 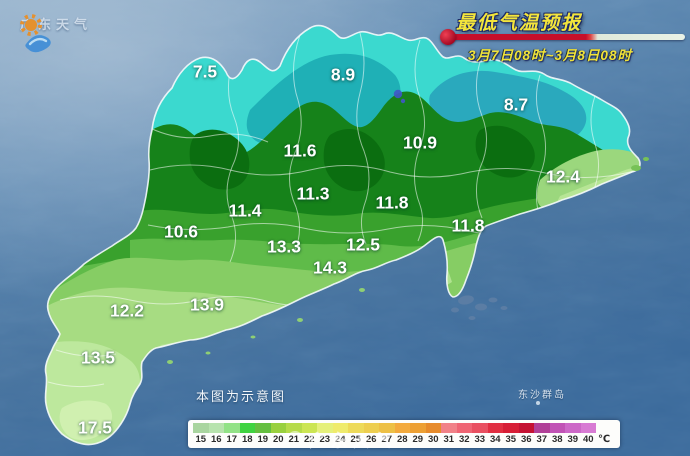 I want to click on legend-value: 21, so click(x=294, y=439).